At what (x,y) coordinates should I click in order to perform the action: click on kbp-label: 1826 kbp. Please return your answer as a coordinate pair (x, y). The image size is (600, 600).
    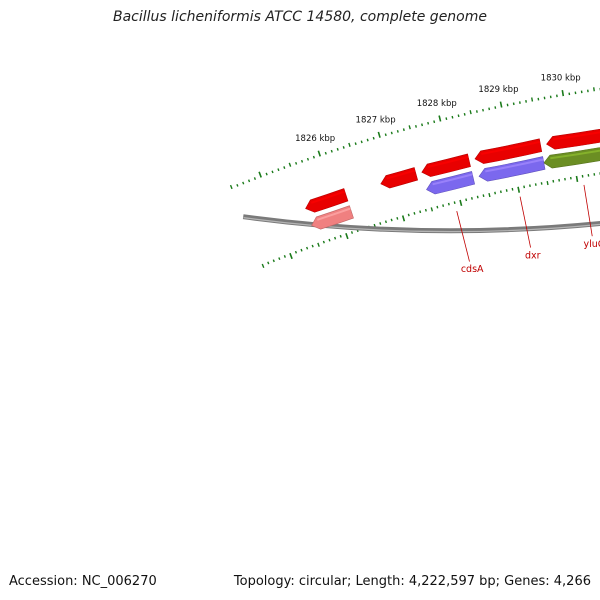
    Looking at the image, I should click on (315, 139).